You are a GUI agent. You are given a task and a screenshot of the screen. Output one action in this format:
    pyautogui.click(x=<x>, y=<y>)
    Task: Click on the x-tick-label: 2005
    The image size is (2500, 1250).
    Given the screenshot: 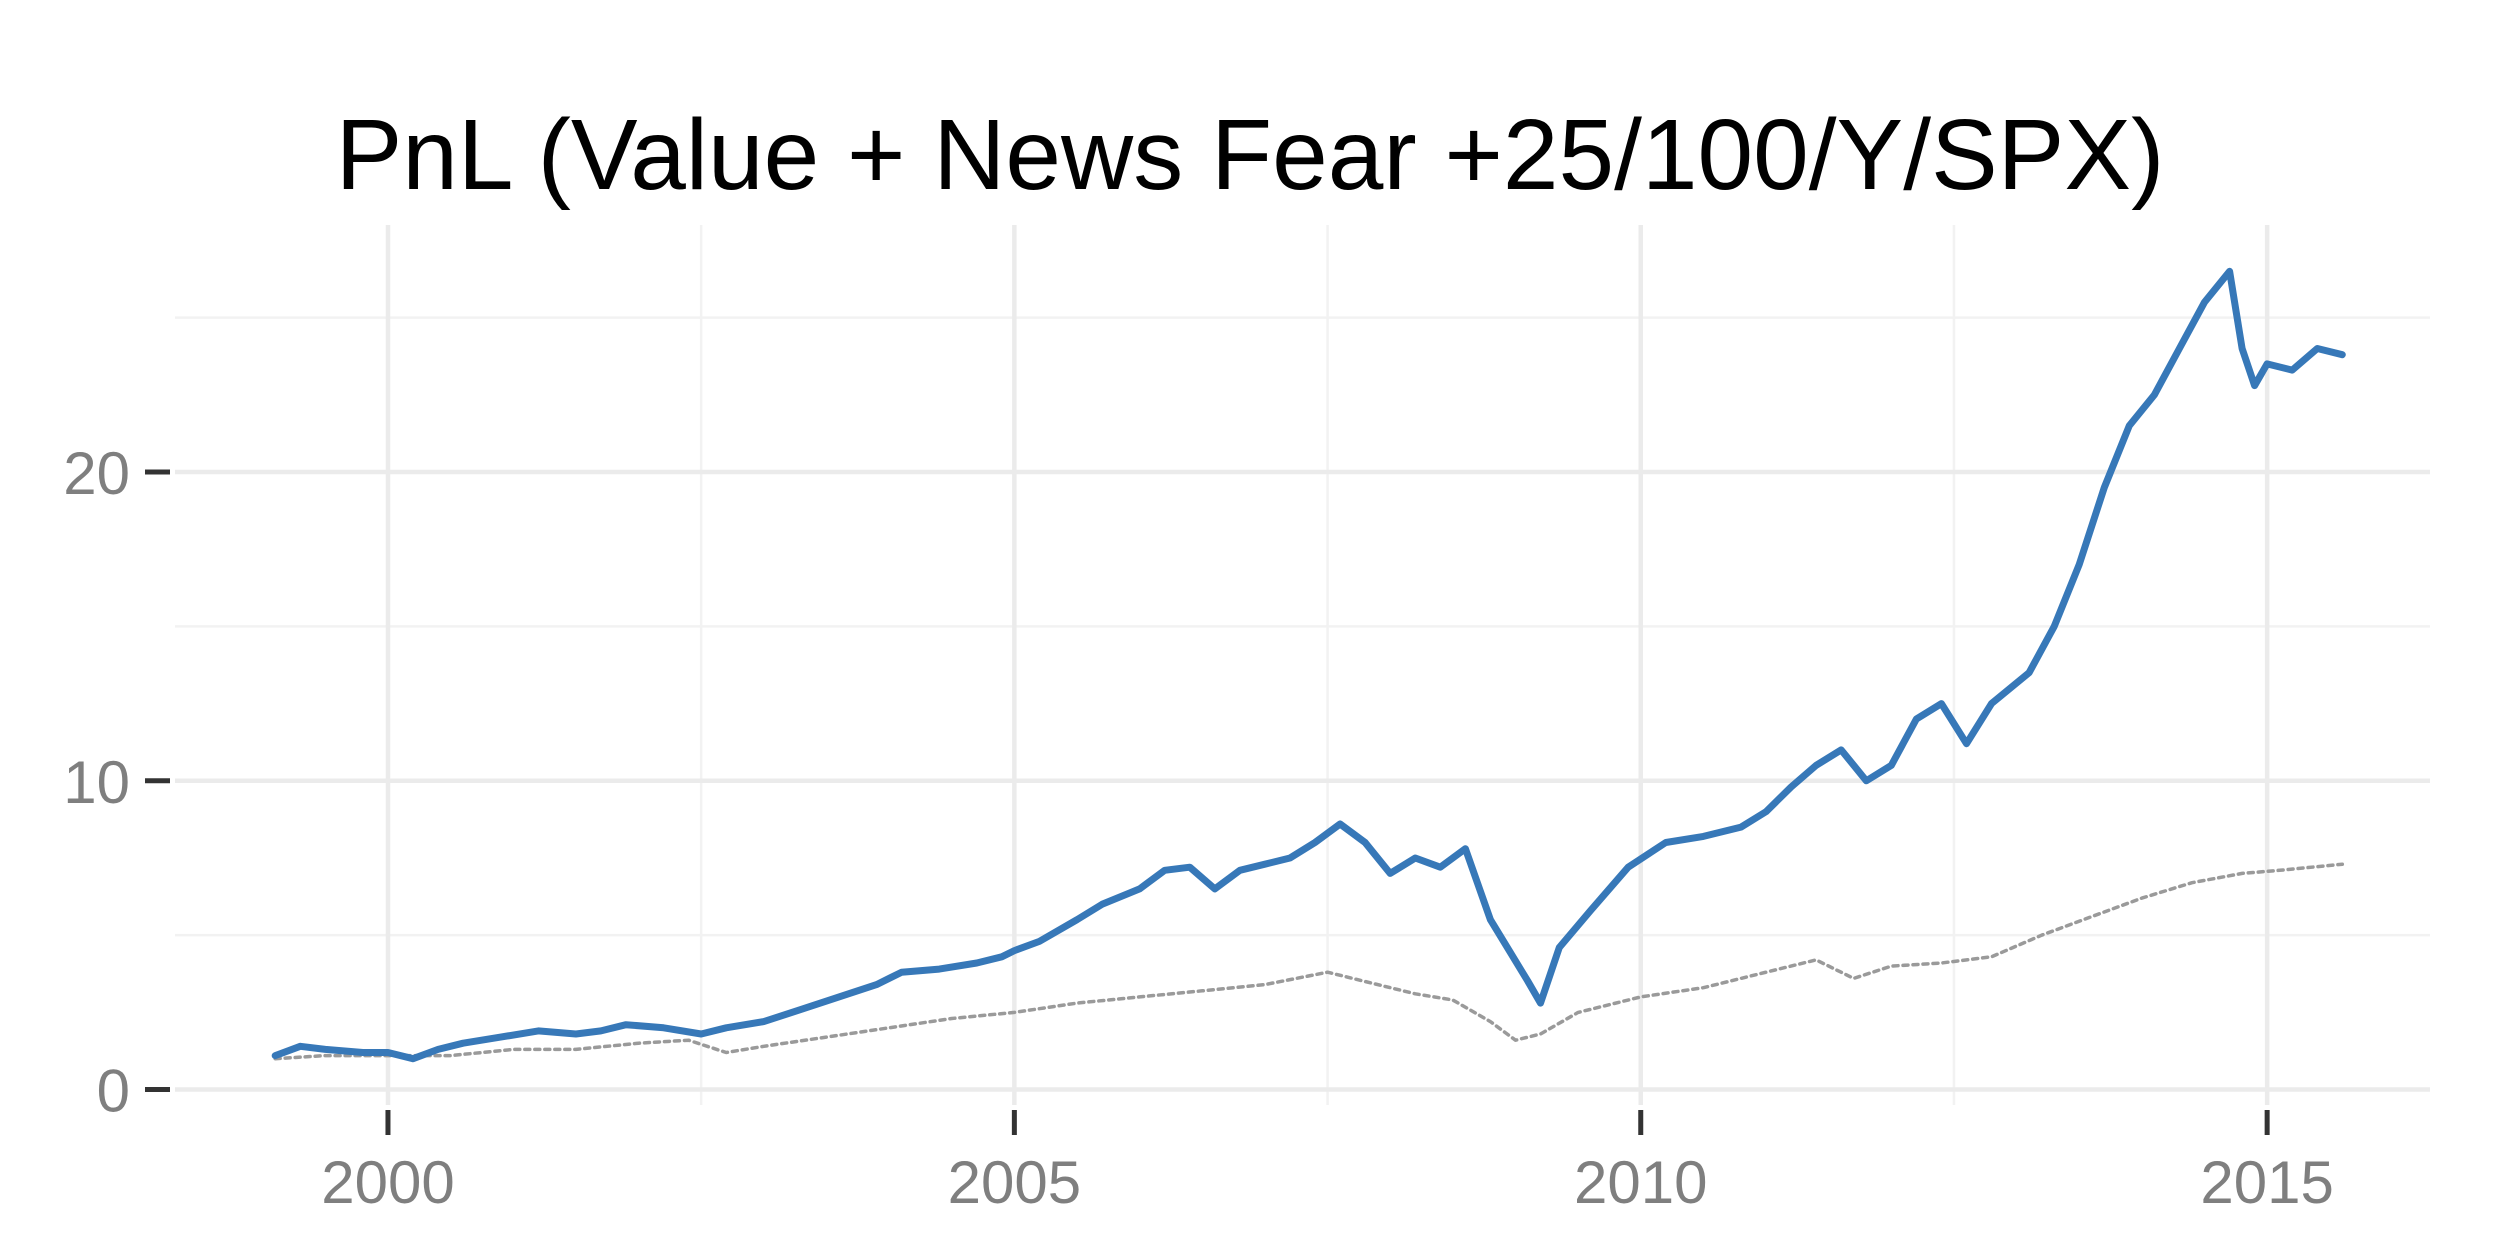 What is the action you would take?
    pyautogui.click(x=1014, y=1182)
    